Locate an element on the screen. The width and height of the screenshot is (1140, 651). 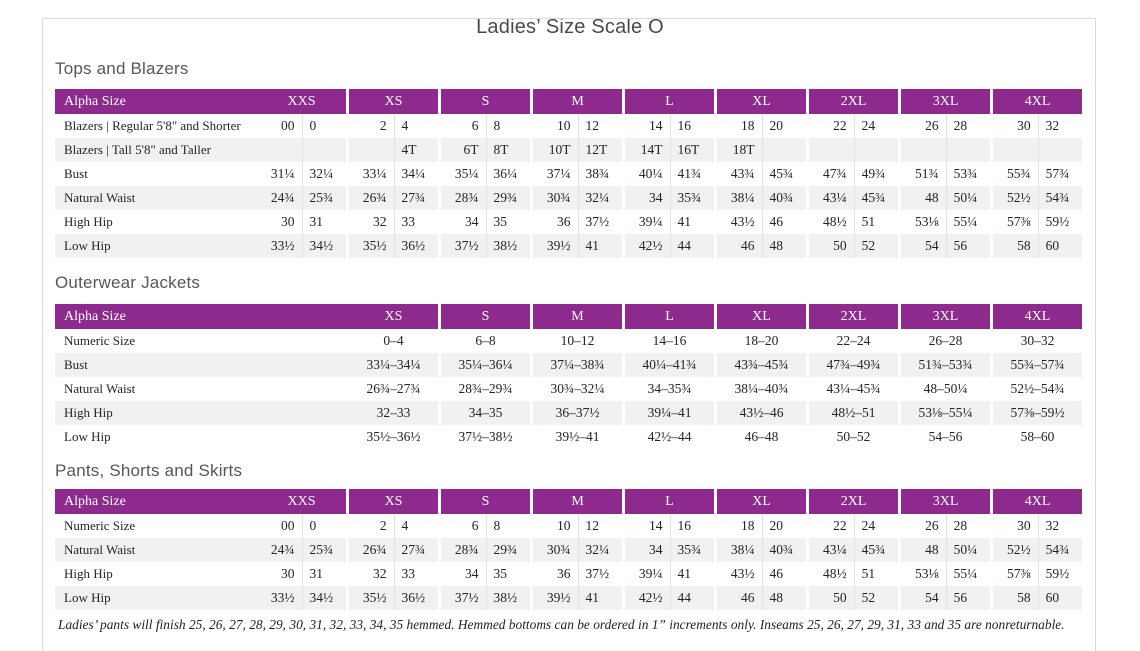
size-value-cell: 40¾ is located at coordinates (784, 550).